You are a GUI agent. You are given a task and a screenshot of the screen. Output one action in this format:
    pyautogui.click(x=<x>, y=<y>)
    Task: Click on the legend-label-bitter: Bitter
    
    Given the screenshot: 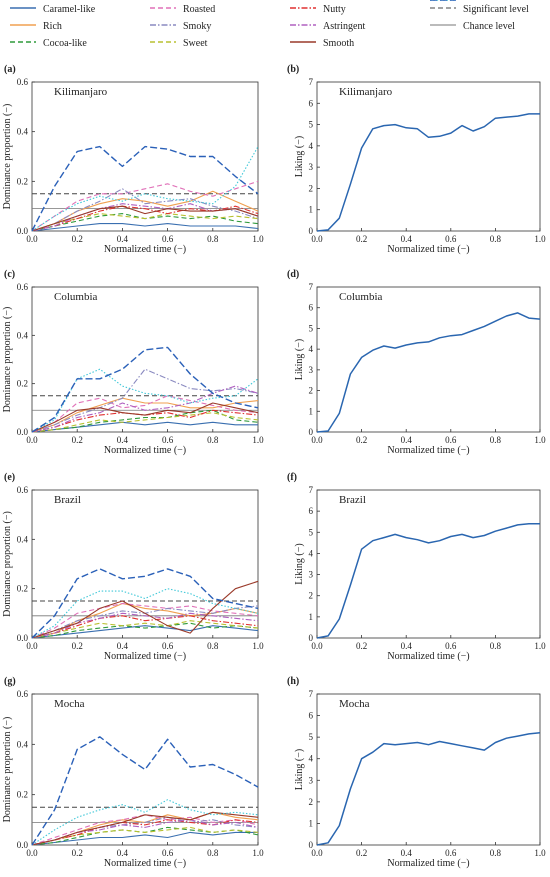 What is the action you would take?
    pyautogui.click(x=474, y=1)
    